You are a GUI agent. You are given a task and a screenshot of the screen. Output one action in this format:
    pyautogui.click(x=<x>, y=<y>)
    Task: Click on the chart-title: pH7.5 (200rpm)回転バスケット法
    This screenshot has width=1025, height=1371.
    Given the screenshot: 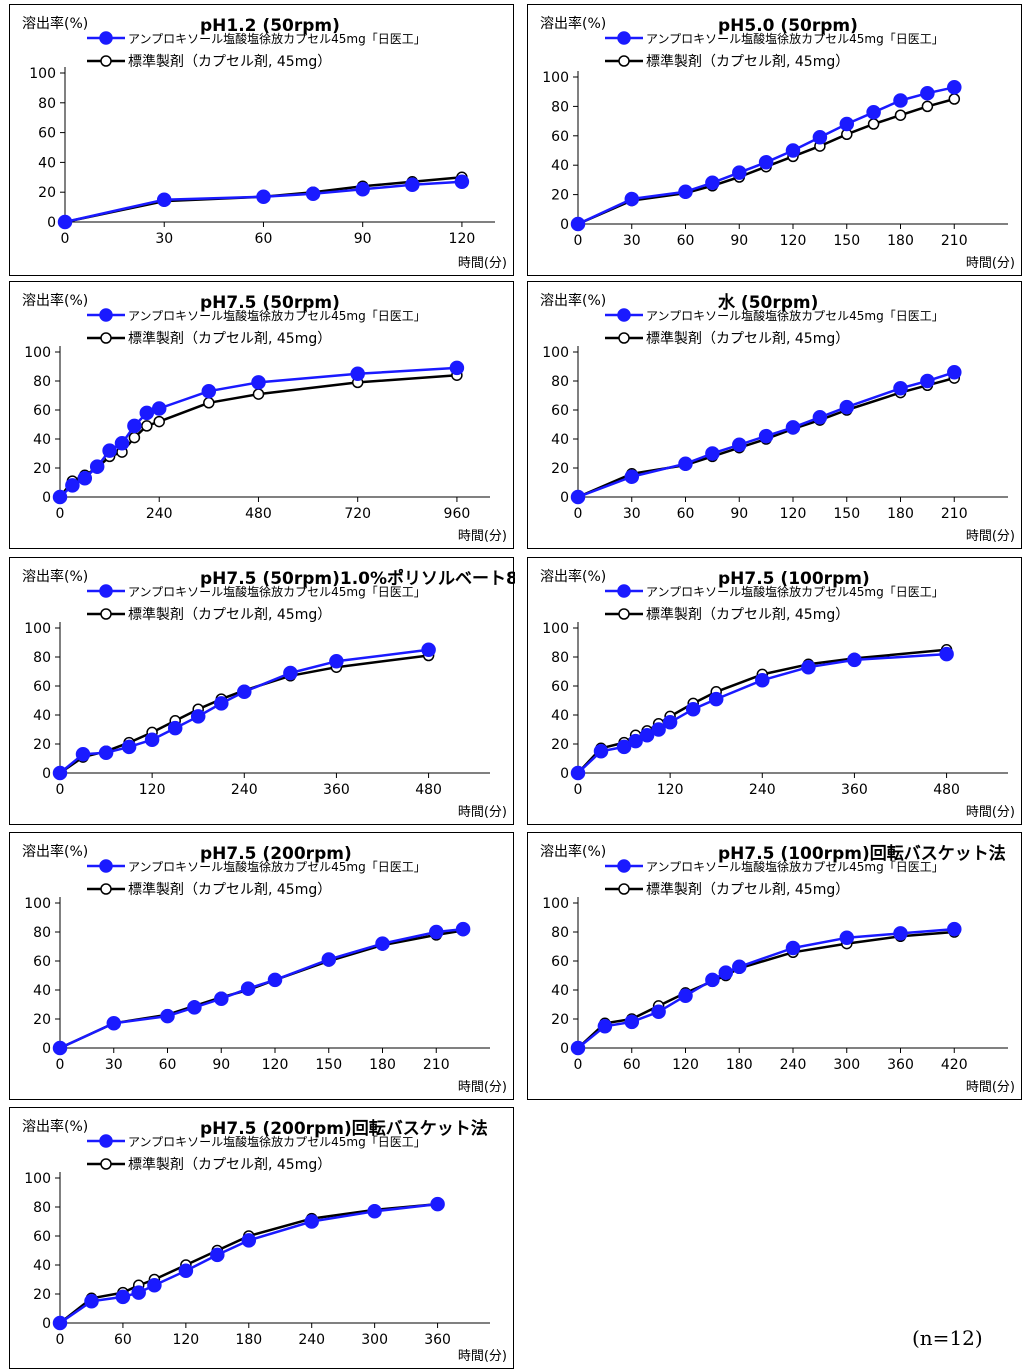 What is the action you would take?
    pyautogui.click(x=344, y=1128)
    